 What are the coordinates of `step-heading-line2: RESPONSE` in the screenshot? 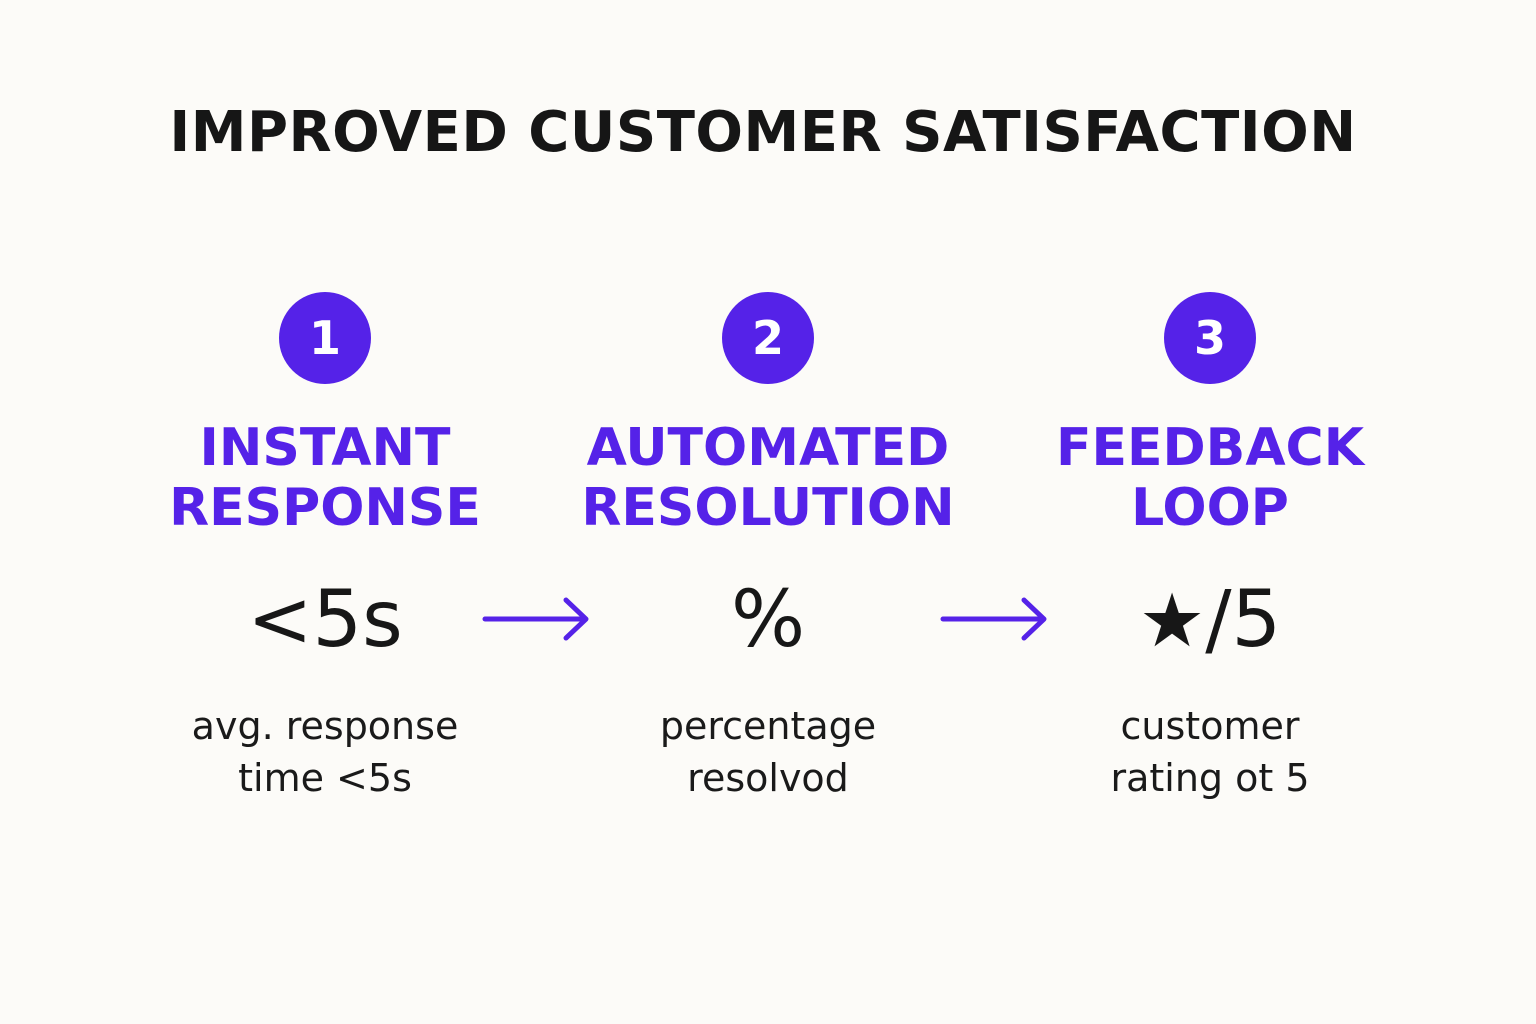 It's located at (325, 508).